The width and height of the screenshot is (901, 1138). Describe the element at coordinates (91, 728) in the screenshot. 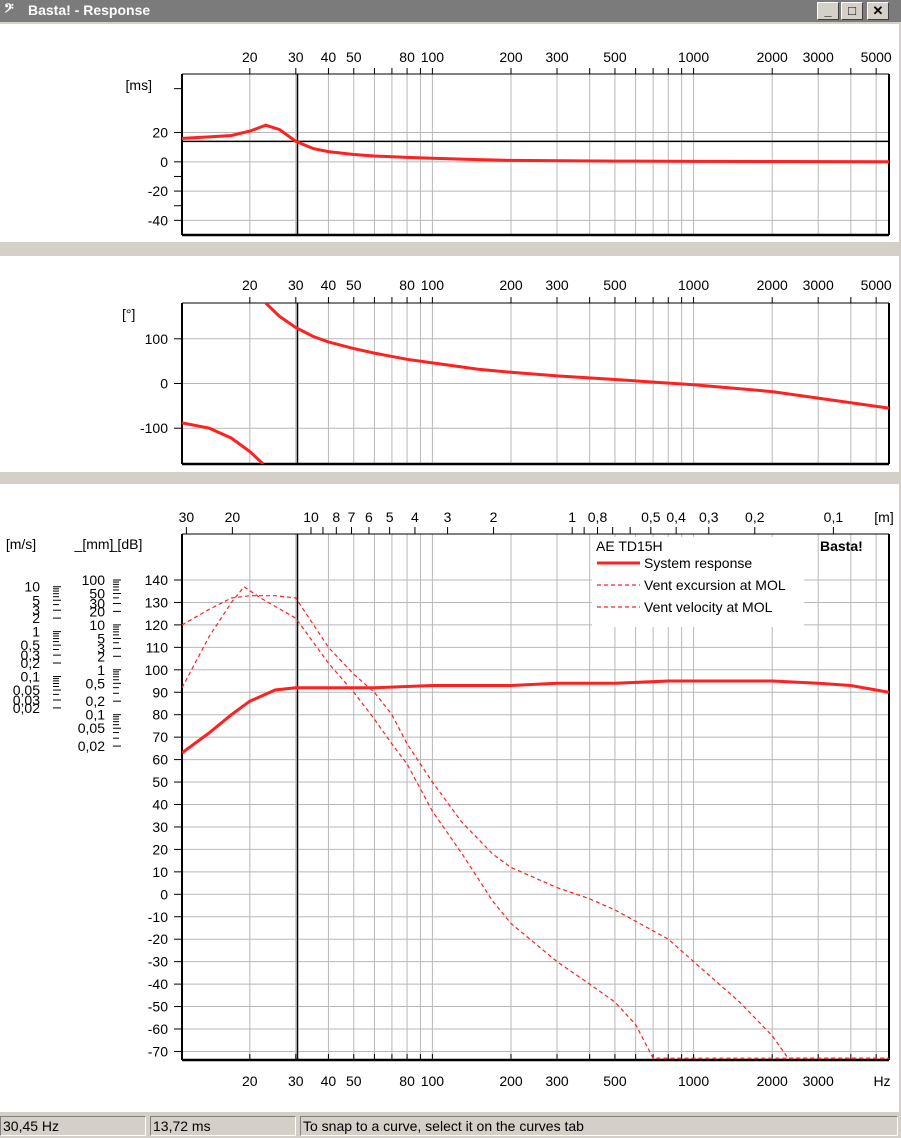

I see `mm-tick-label: 0,05` at that location.